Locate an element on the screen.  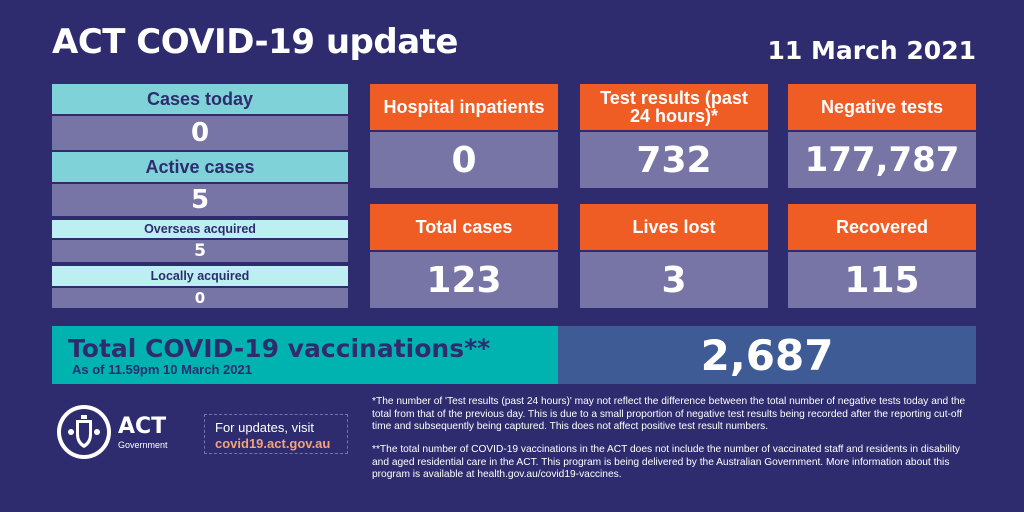
overseas-acquired-value: 5 is located at coordinates (200, 251).